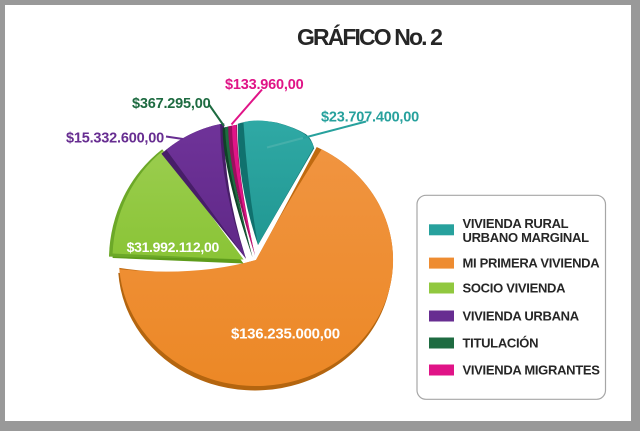  What do you see at coordinates (264, 85) in the screenshot?
I see `svg-text: $133.960,00` at bounding box center [264, 85].